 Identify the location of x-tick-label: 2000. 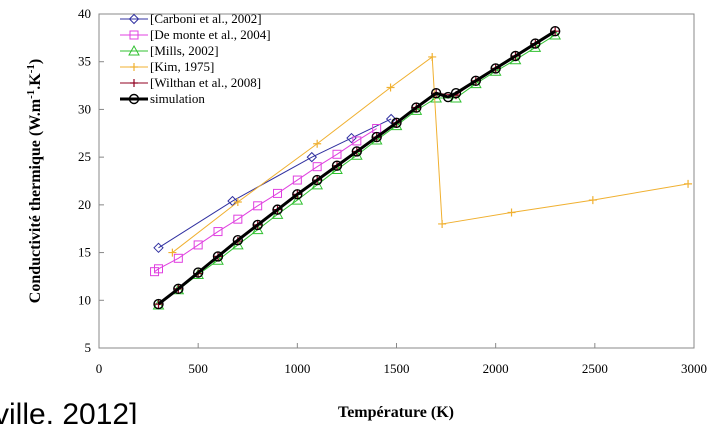
(496, 368).